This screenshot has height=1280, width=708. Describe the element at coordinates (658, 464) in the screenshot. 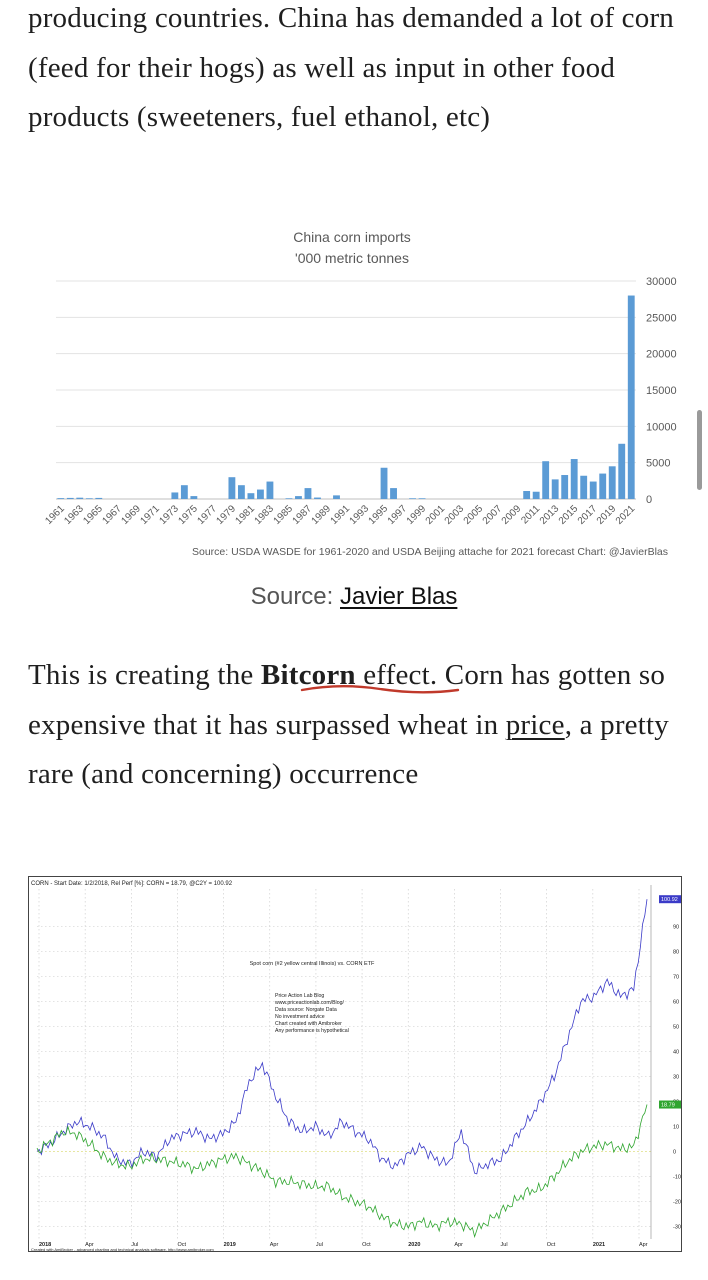

I see `y-tick-label: 5000` at that location.